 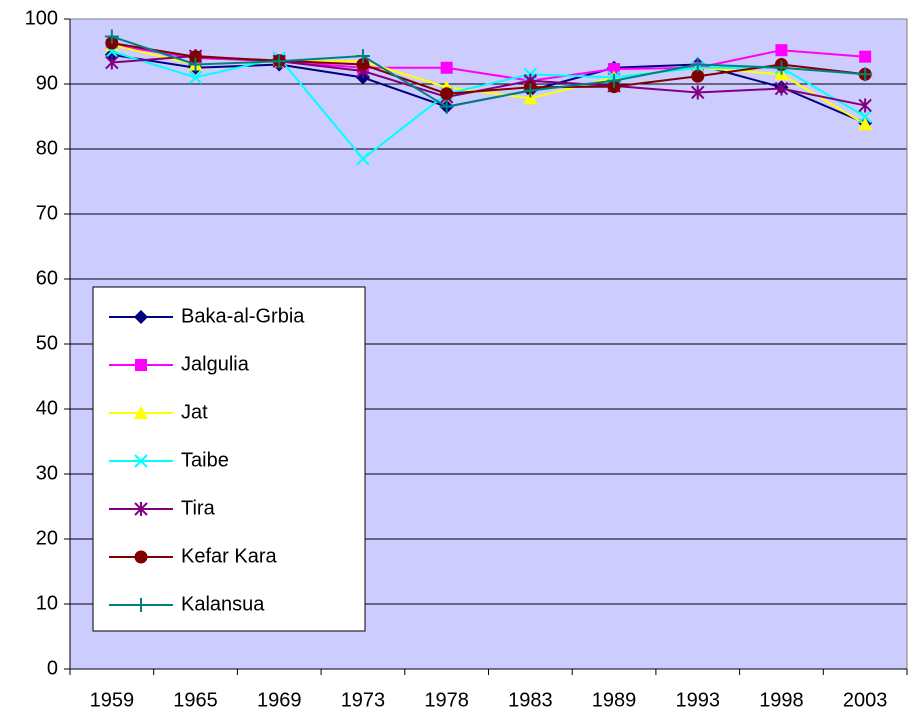 I want to click on legend-box, so click(x=229, y=459).